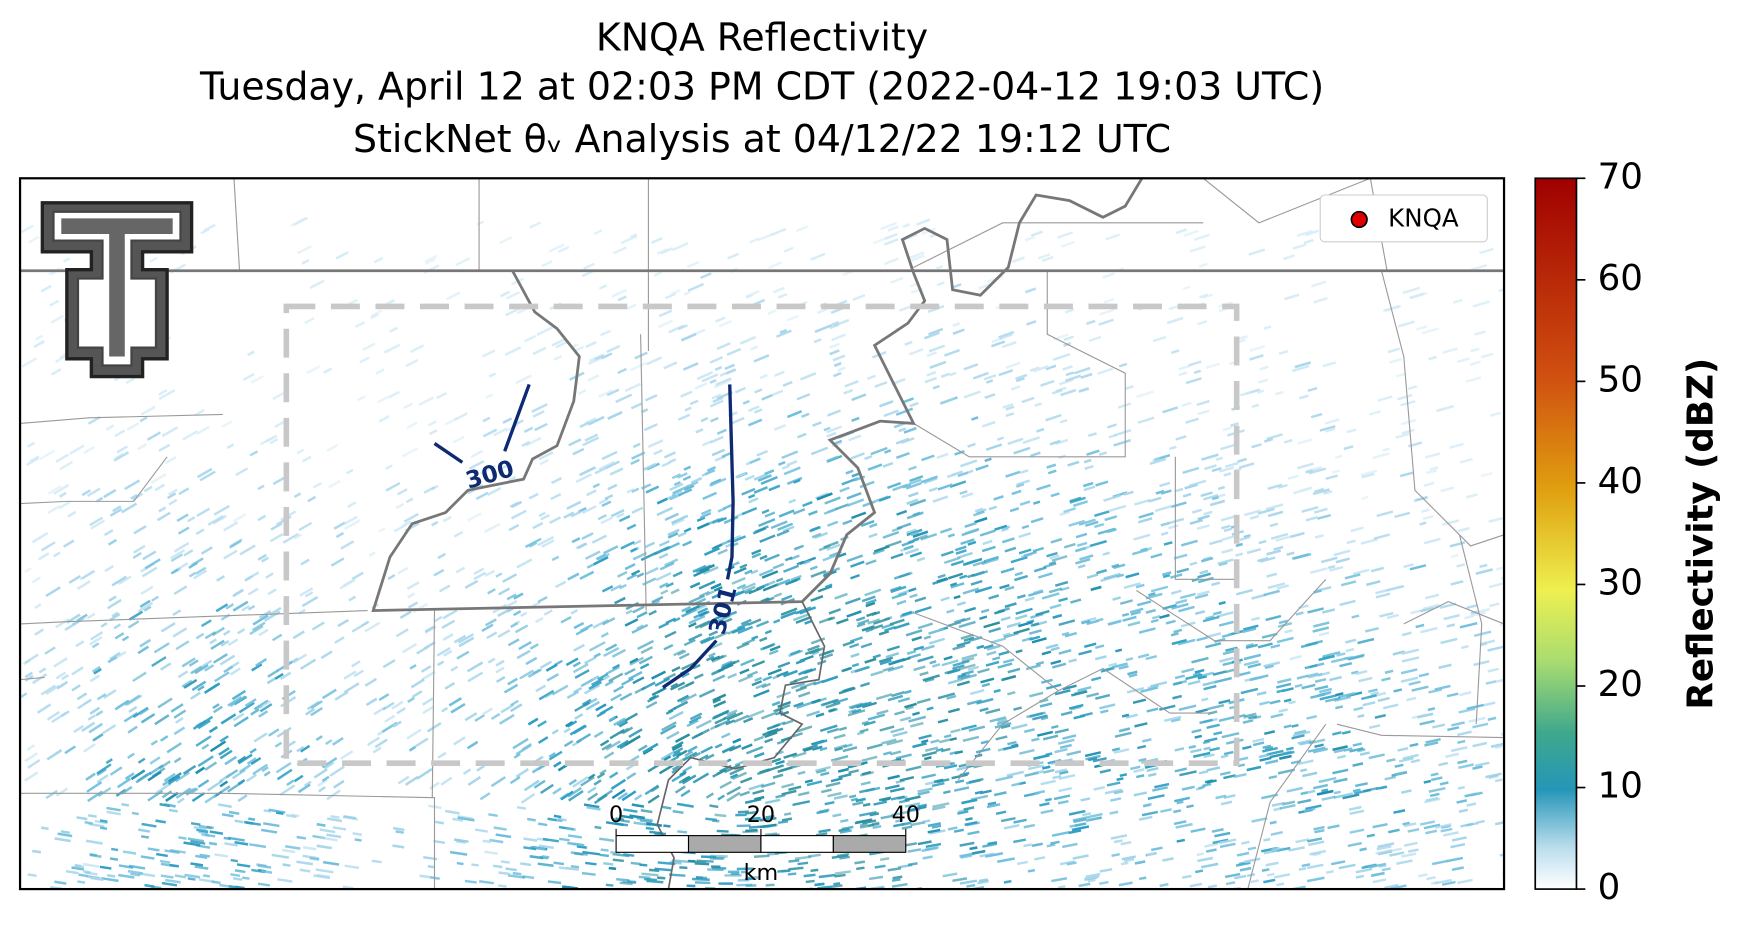 The image size is (1738, 930). I want to click on legend-label: KNQA, so click(1423, 218).